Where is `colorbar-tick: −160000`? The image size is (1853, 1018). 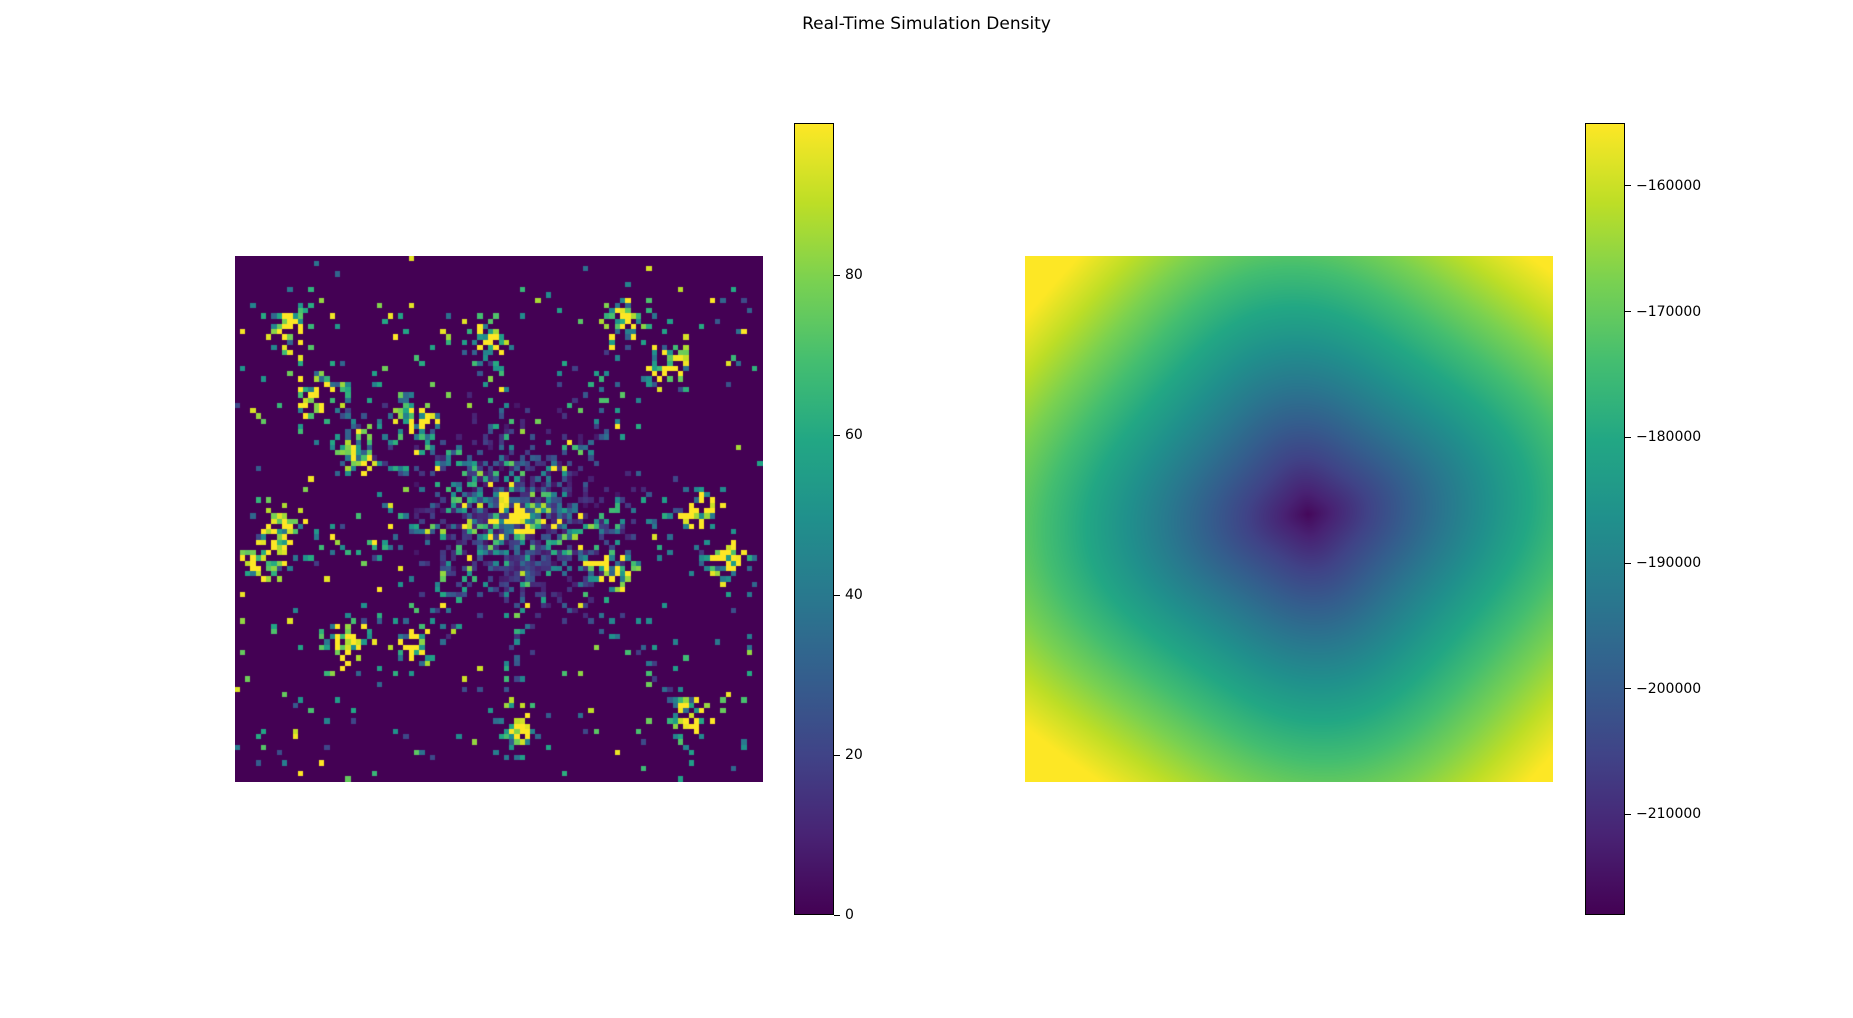 colorbar-tick: −160000 is located at coordinates (1663, 186).